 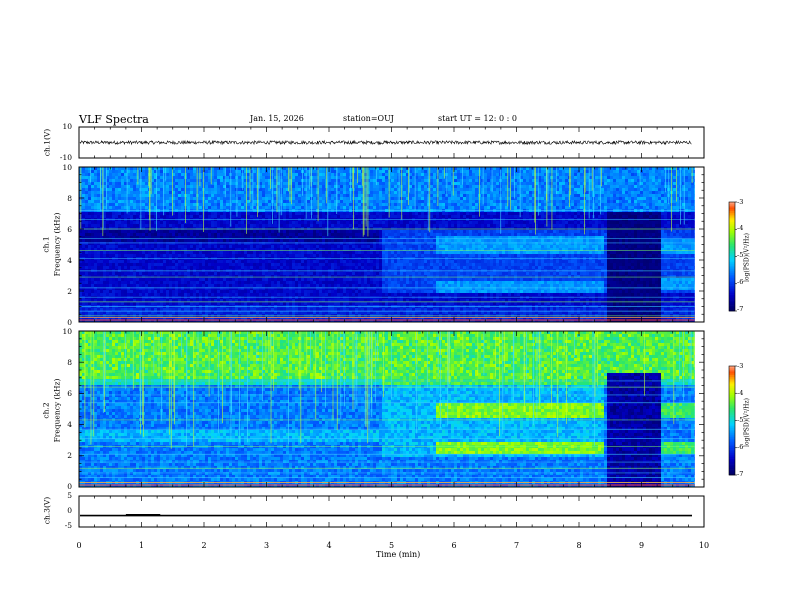 I want to click on figure-title: VLF Spectra, so click(x=114, y=119).